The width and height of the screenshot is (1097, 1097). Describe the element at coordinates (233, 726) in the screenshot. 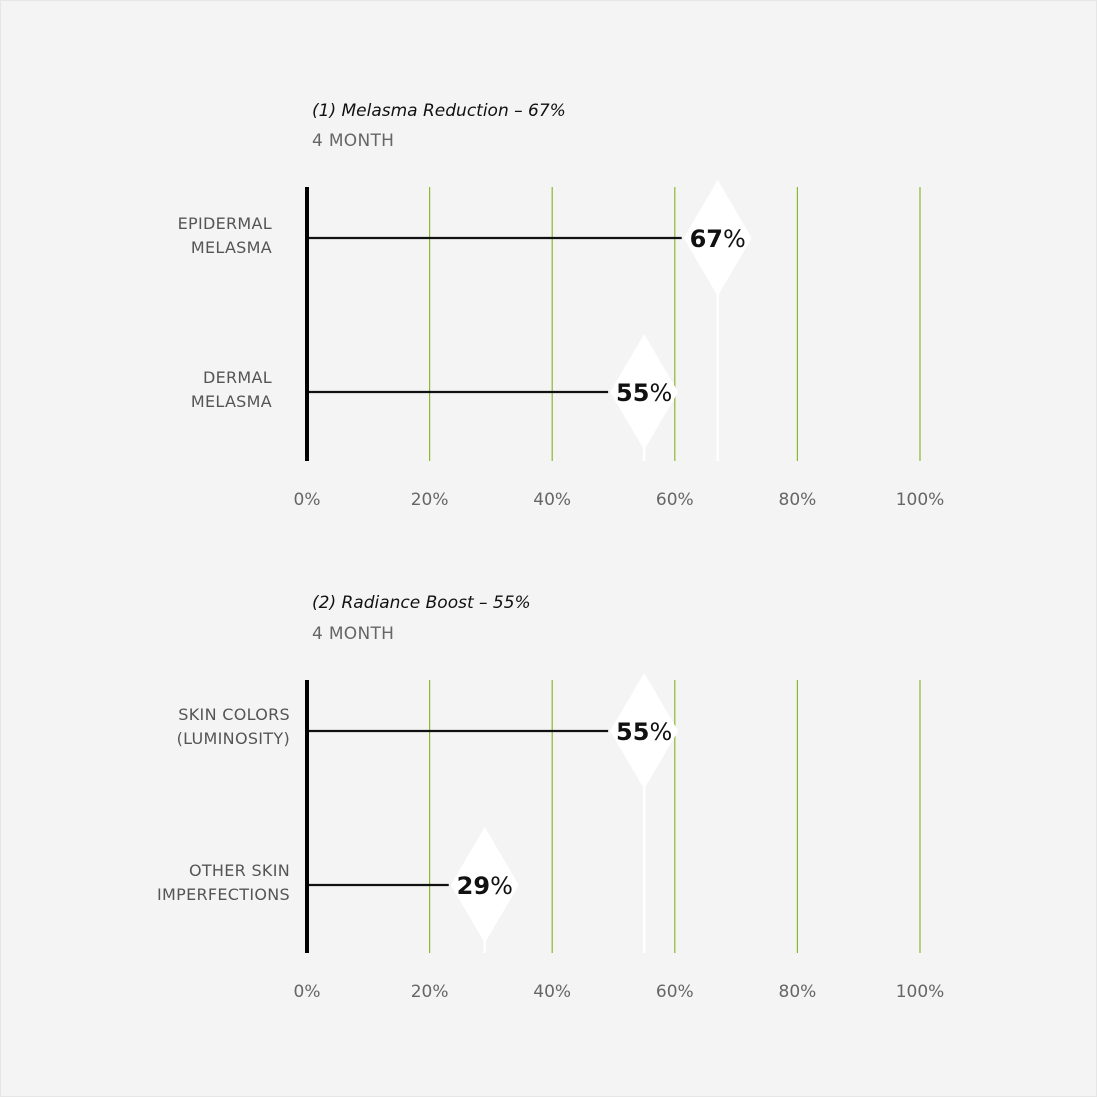

I see `category-label: SKIN COLORS (LUMINOSITY)` at that location.